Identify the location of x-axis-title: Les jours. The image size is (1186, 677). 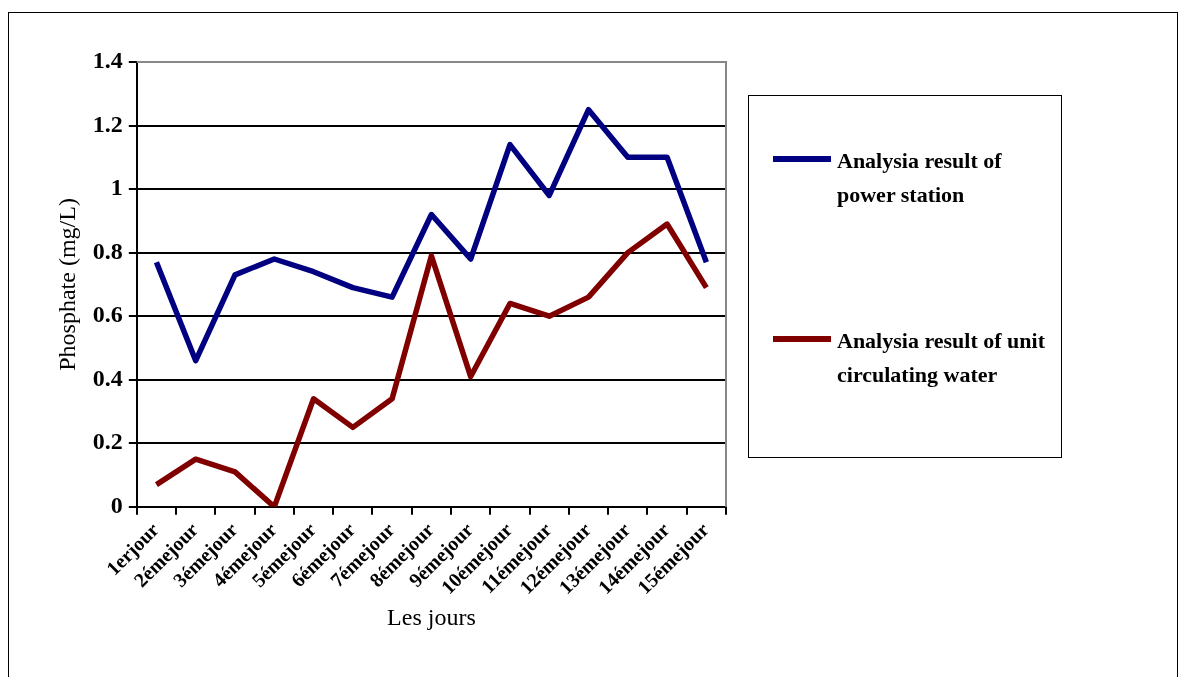
(431, 616).